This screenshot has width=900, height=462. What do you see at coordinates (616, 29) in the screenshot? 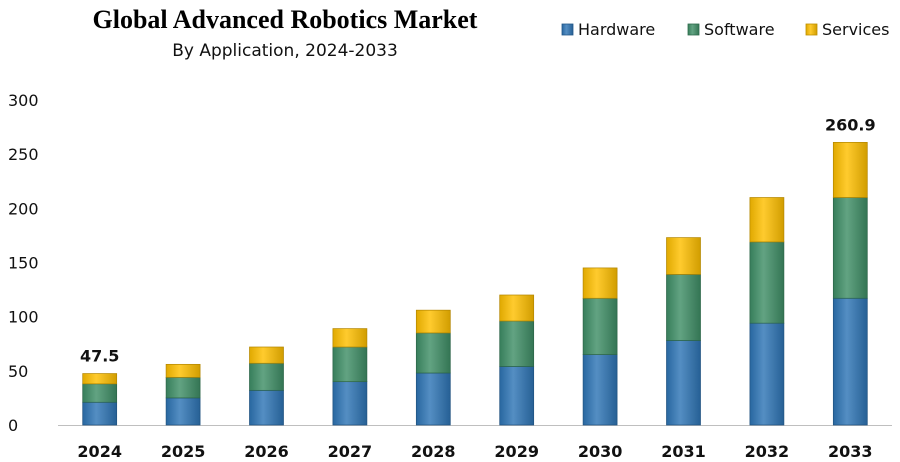
I see `legend-label-hardware: Hardware` at bounding box center [616, 29].